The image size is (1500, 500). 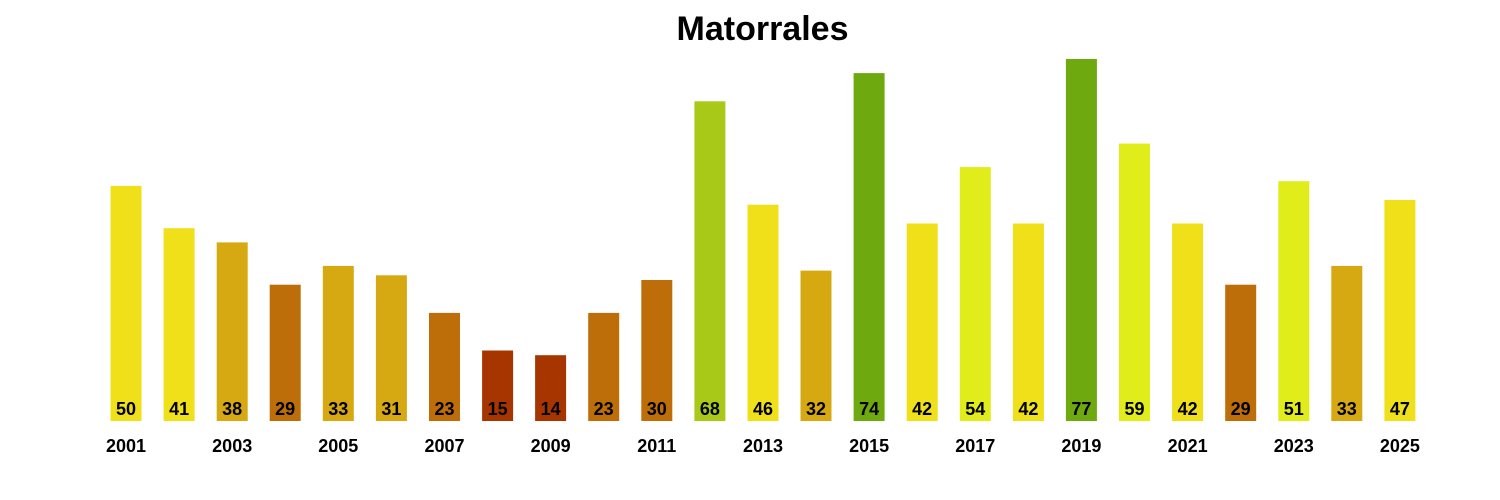 What do you see at coordinates (1028, 409) in the screenshot?
I see `value-label-2018: 42` at bounding box center [1028, 409].